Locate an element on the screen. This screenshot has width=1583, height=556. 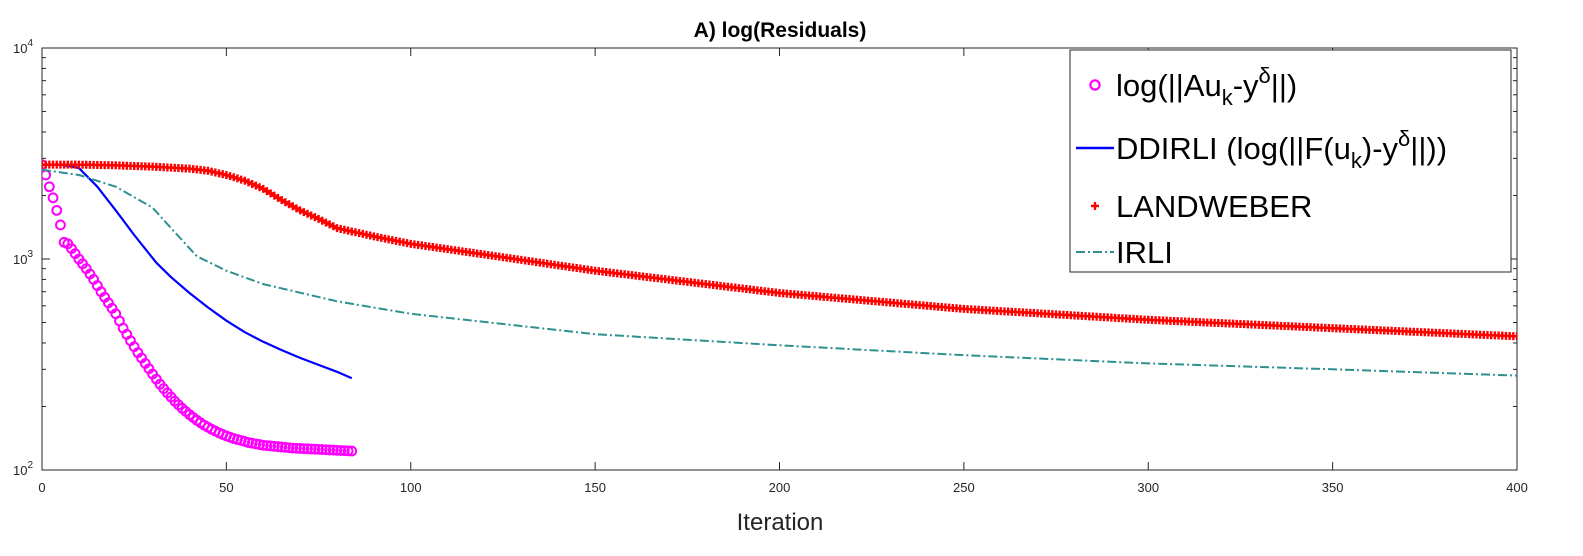
x-tick-label: 0 is located at coordinates (41, 487).